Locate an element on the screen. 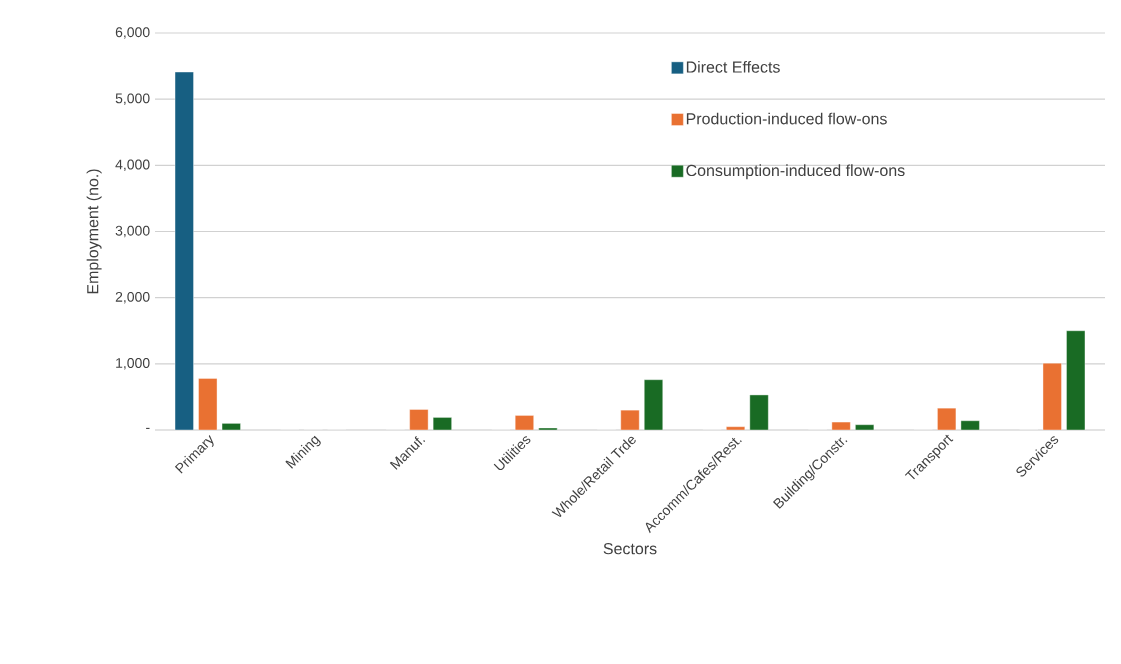 This screenshot has height=664, width=1121. y-tick-label: 5,000 is located at coordinates (132, 99).